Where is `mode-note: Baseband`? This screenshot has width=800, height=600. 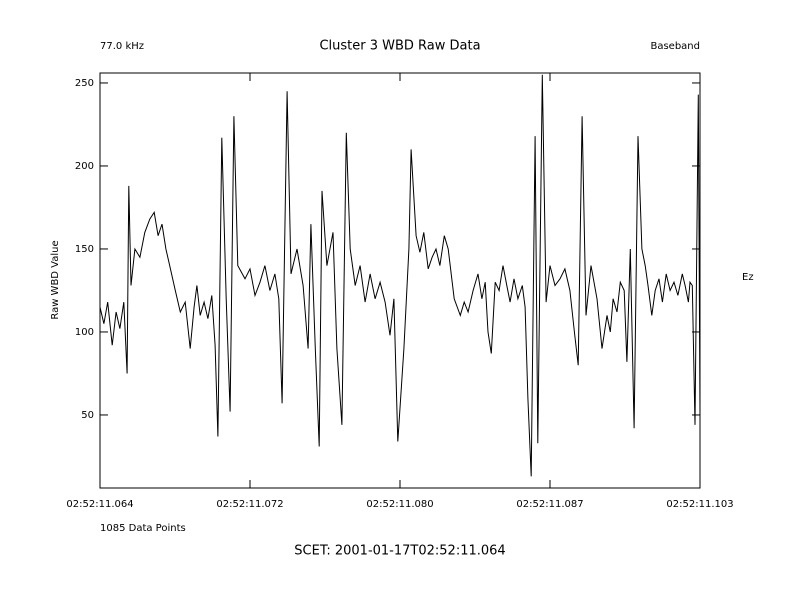
mode-note: Baseband is located at coordinates (675, 46).